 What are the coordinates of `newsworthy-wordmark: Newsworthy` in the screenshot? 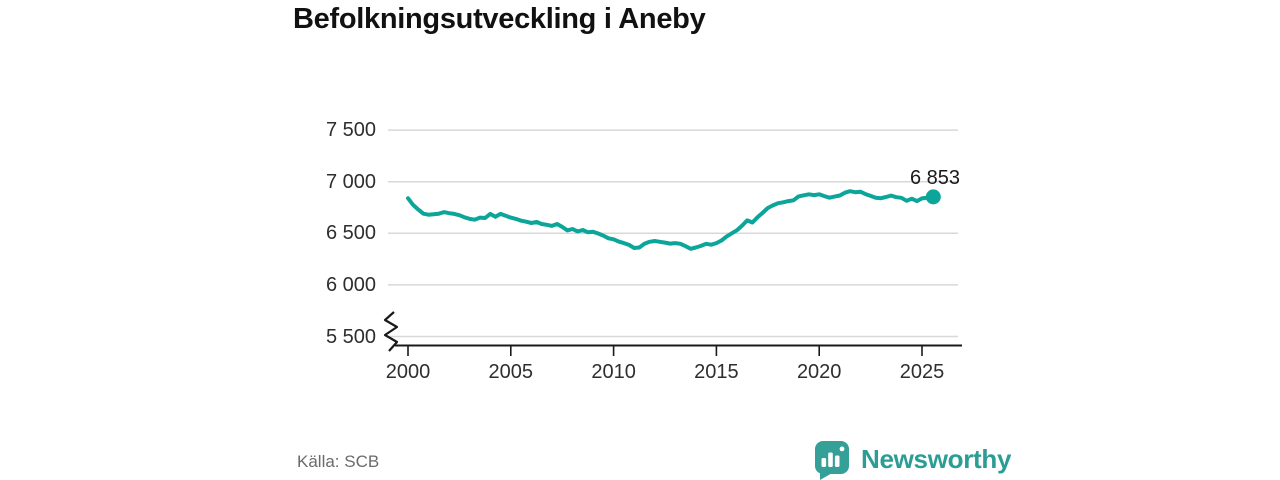 It's located at (936, 459).